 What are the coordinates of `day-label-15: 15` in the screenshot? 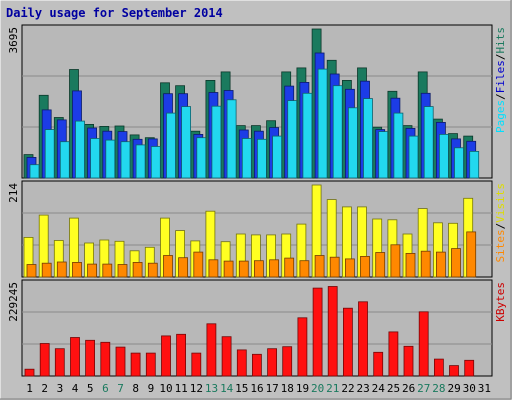 It's located at (241, 388).